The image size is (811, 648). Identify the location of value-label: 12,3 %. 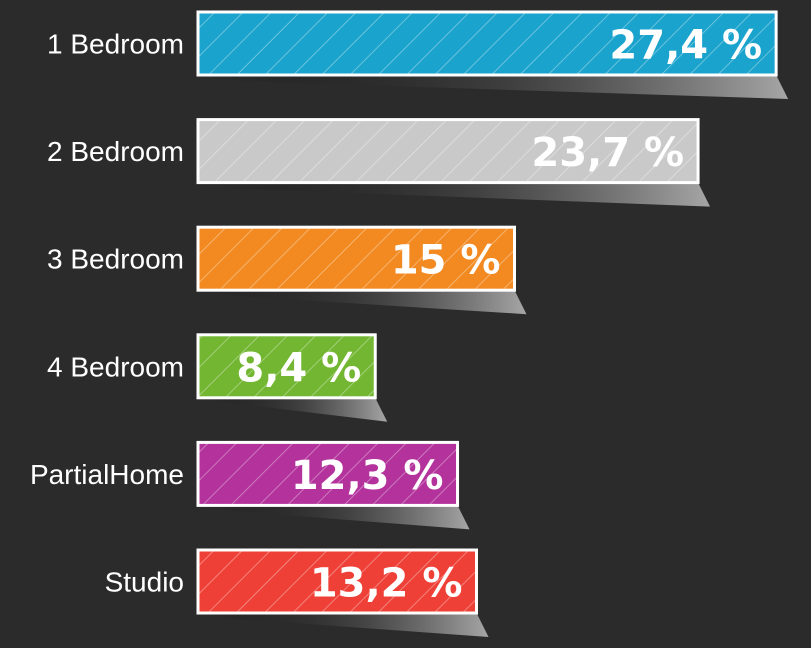
(367, 476).